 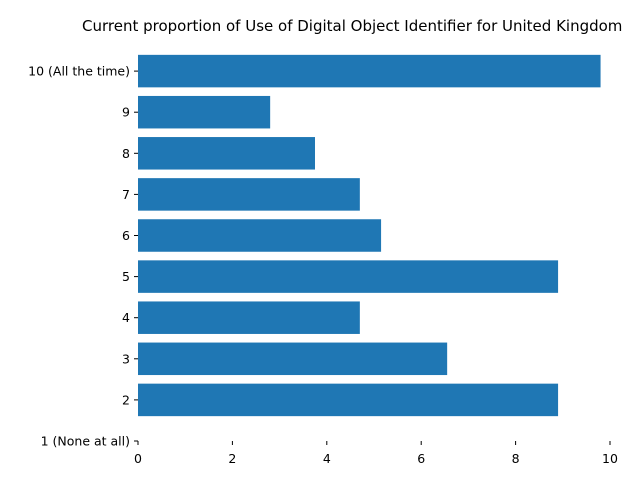 What do you see at coordinates (126, 235) in the screenshot?
I see `y-tick-label: 6` at bounding box center [126, 235].